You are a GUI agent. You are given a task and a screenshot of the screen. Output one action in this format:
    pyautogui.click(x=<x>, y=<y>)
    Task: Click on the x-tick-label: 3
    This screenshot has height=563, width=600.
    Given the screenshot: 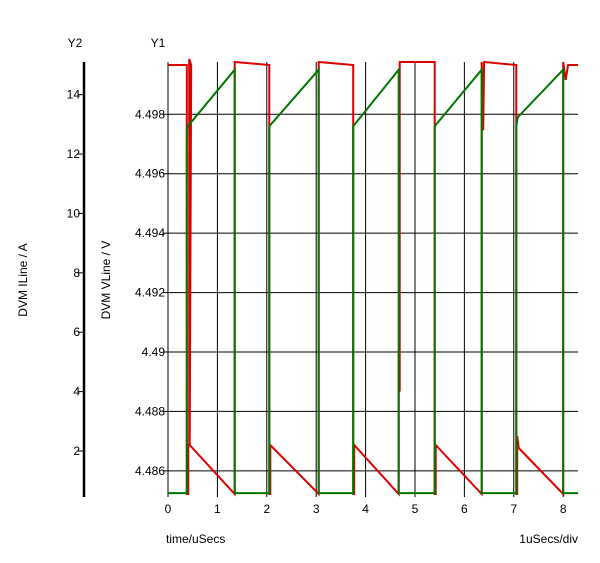 What is the action you would take?
    pyautogui.click(x=316, y=509)
    